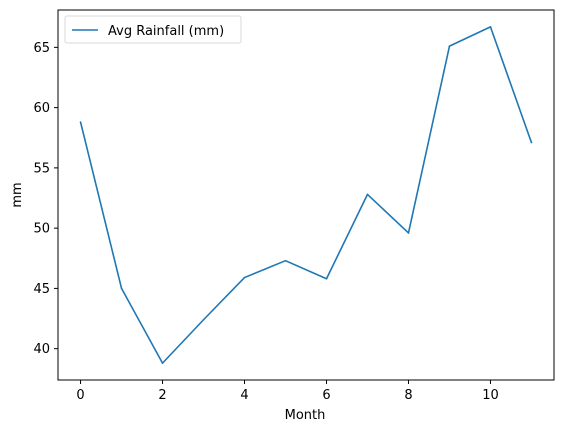 The image size is (562, 432). I want to click on y-tick-label: 65, so click(41, 48).